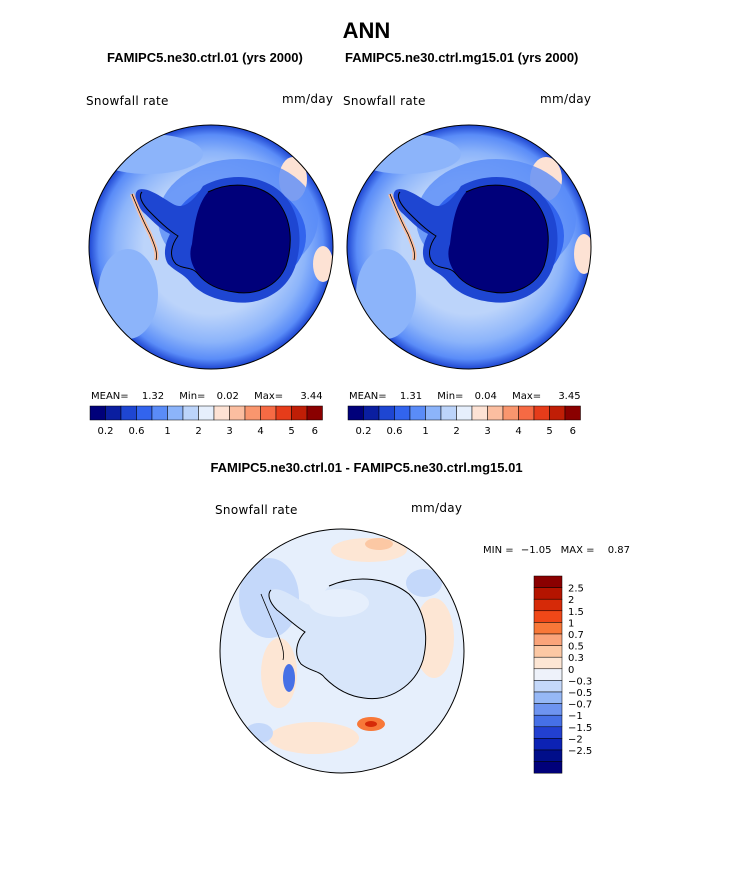 The width and height of the screenshot is (733, 882). What do you see at coordinates (127, 101) in the screenshot?
I see `panel-1-variable-label: Snowfall rate` at bounding box center [127, 101].